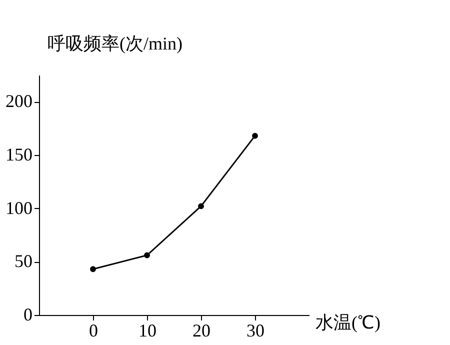 This screenshot has height=345, width=450. Describe the element at coordinates (19, 208) in the screenshot. I see `y-tick-label: 100` at that location.